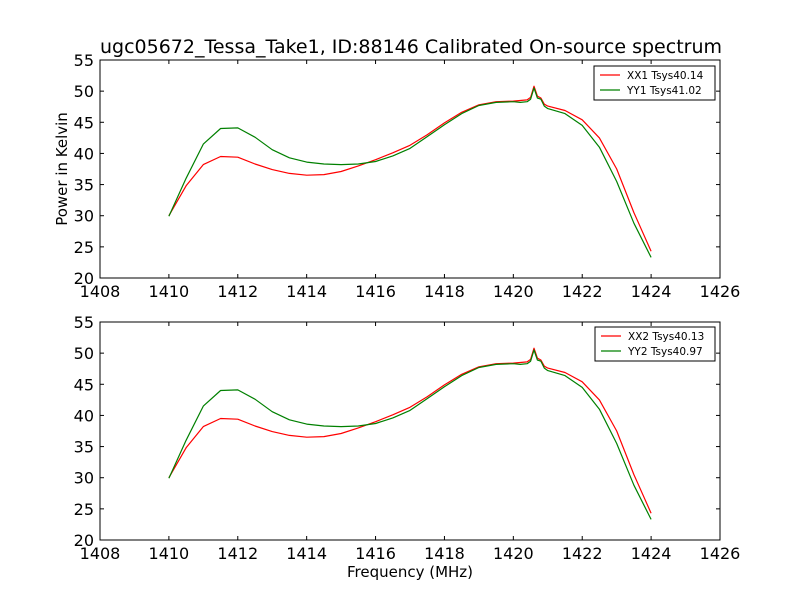 This screenshot has height=600, width=800. Describe the element at coordinates (666, 337) in the screenshot. I see `legend-label: XX2 Tsys40.13` at that location.